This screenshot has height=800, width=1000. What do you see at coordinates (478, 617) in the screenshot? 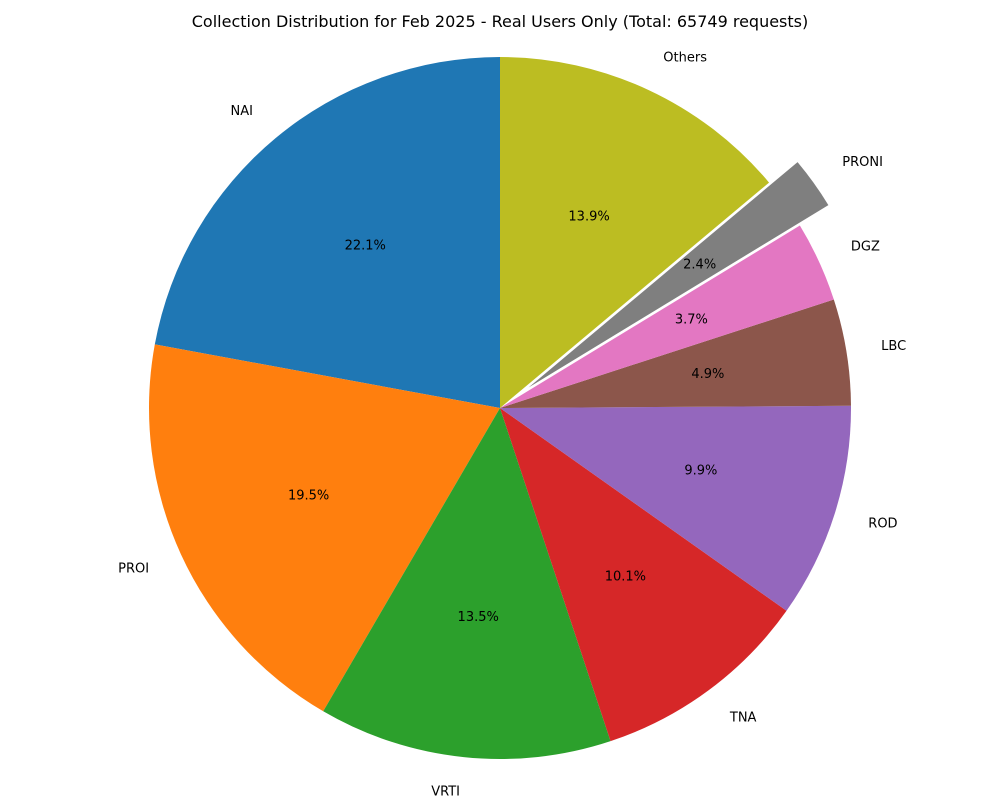
I see `pct-label-vrti: 13.5%` at bounding box center [478, 617].